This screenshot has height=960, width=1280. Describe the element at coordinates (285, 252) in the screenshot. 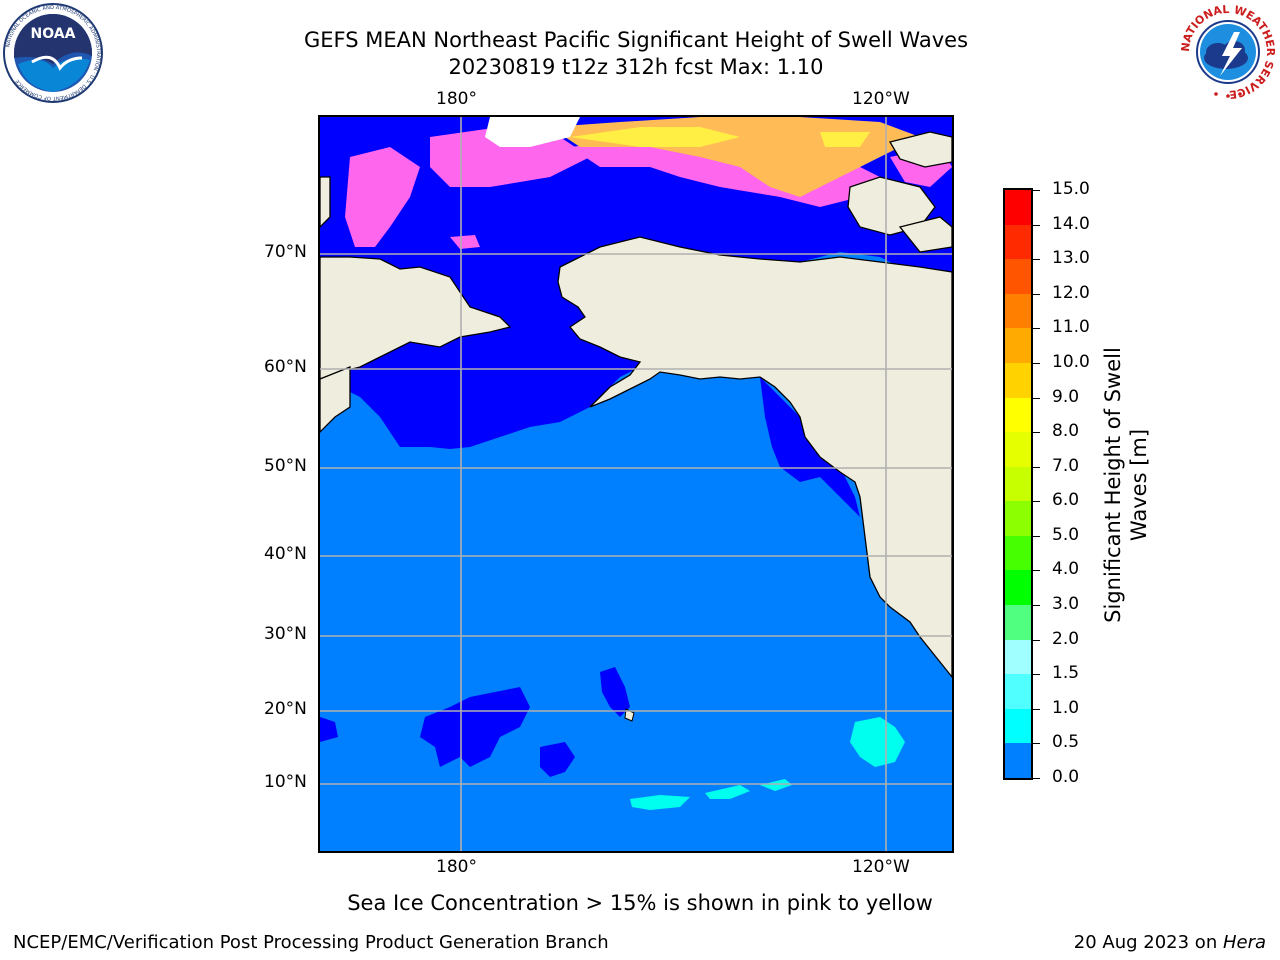

I see `lat-label-70n: 70°N` at that location.